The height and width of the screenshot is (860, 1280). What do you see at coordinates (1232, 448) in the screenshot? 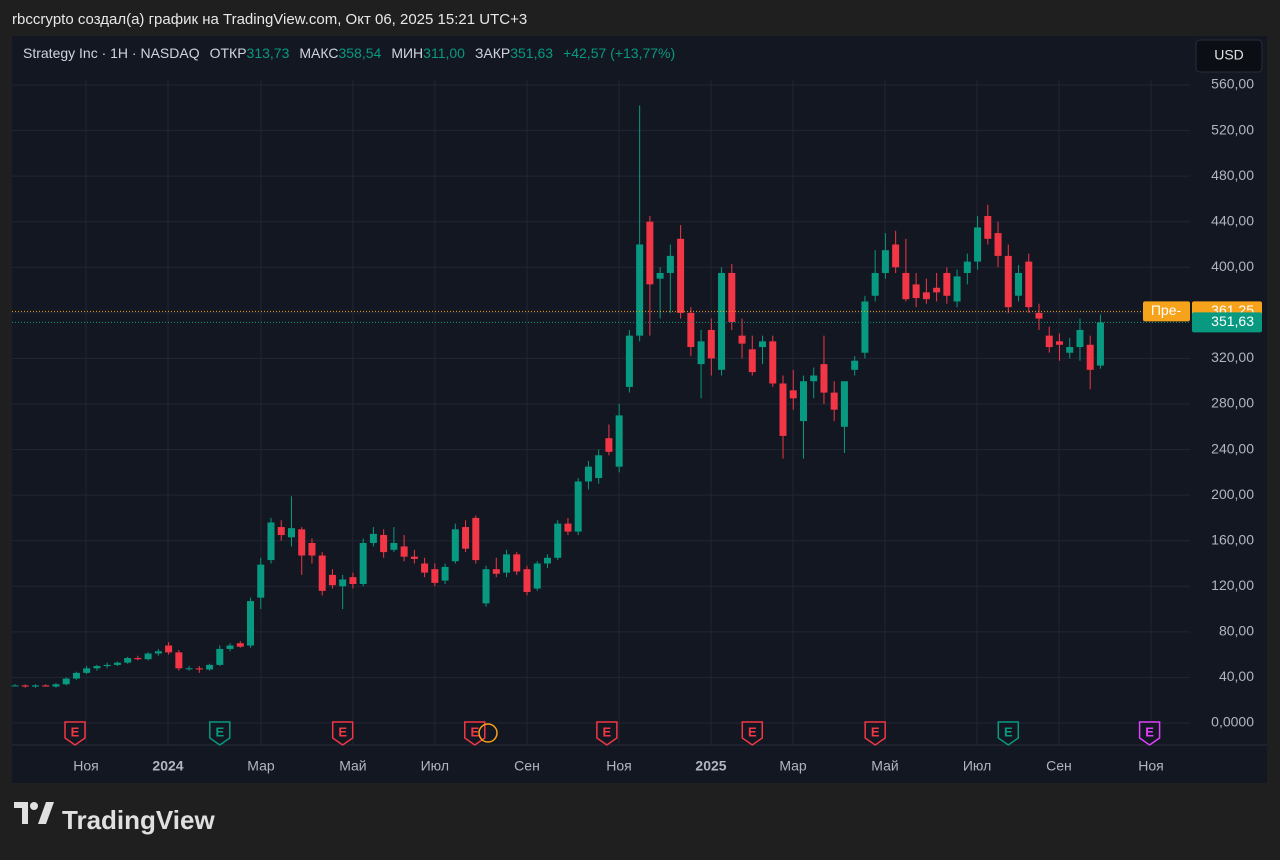
I see `y-tick-label: 240,00` at bounding box center [1232, 448].